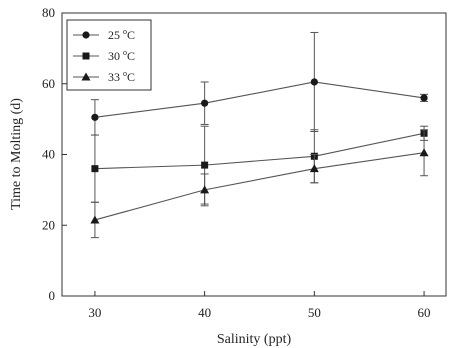 Image resolution: width=461 pixels, height=348 pixels. Describe the element at coordinates (48, 154) in the screenshot. I see `y-tick-label: 40` at that location.